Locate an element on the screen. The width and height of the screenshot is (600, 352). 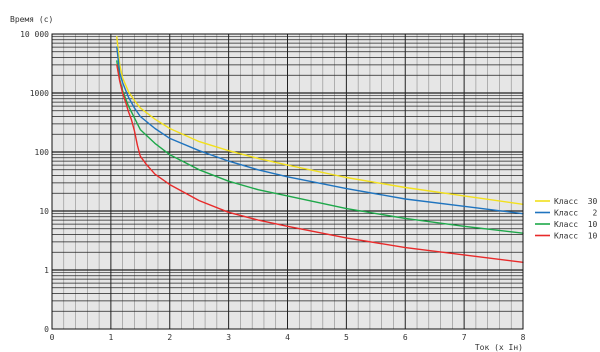
y-axis-label: Время (с) is located at coordinates (31, 19).